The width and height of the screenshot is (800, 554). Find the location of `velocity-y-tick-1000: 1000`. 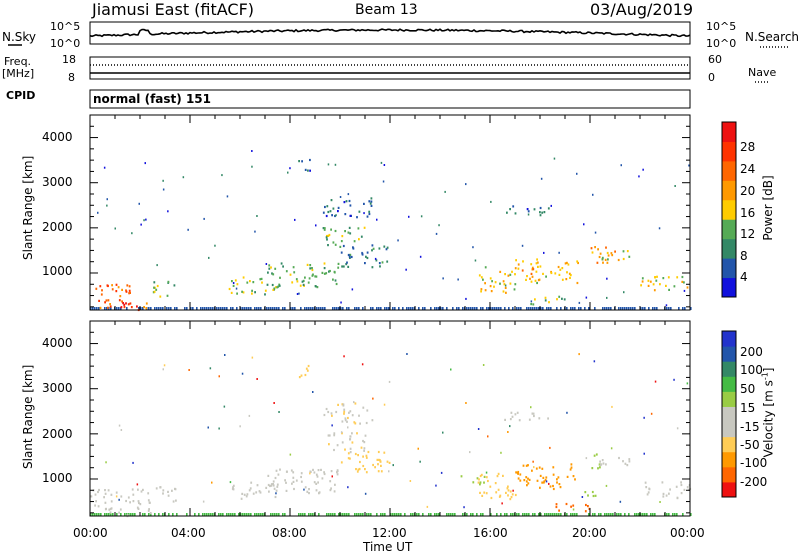

velocity-y-tick-1000: 1000 is located at coordinates (57, 478).